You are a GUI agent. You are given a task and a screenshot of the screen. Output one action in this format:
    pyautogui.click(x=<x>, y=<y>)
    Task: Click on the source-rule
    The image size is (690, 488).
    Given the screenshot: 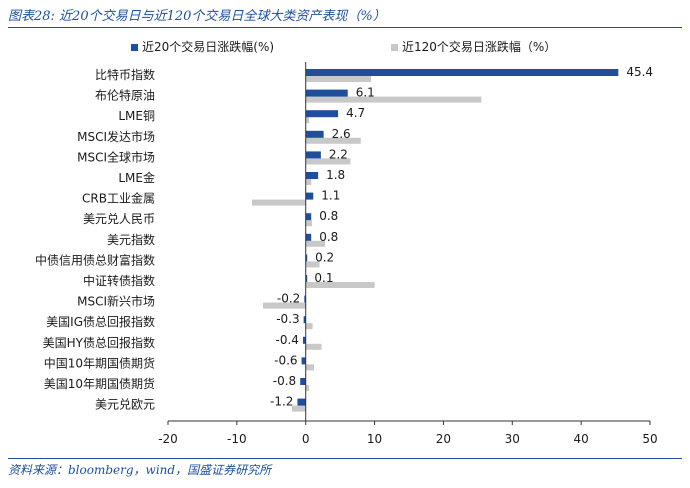 What is the action you would take?
    pyautogui.click(x=345, y=458)
    